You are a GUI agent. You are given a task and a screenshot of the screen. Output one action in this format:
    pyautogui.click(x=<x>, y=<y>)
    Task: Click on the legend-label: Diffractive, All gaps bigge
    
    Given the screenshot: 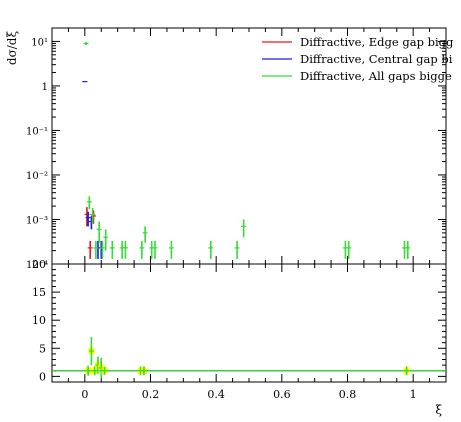 What is the action you would take?
    pyautogui.click(x=376, y=76)
    